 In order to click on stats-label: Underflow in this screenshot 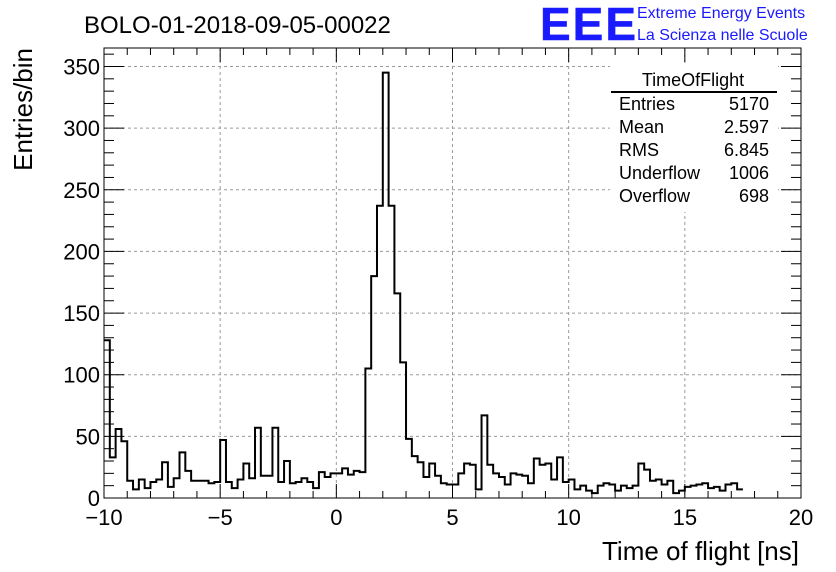, I will do `click(660, 173)`.